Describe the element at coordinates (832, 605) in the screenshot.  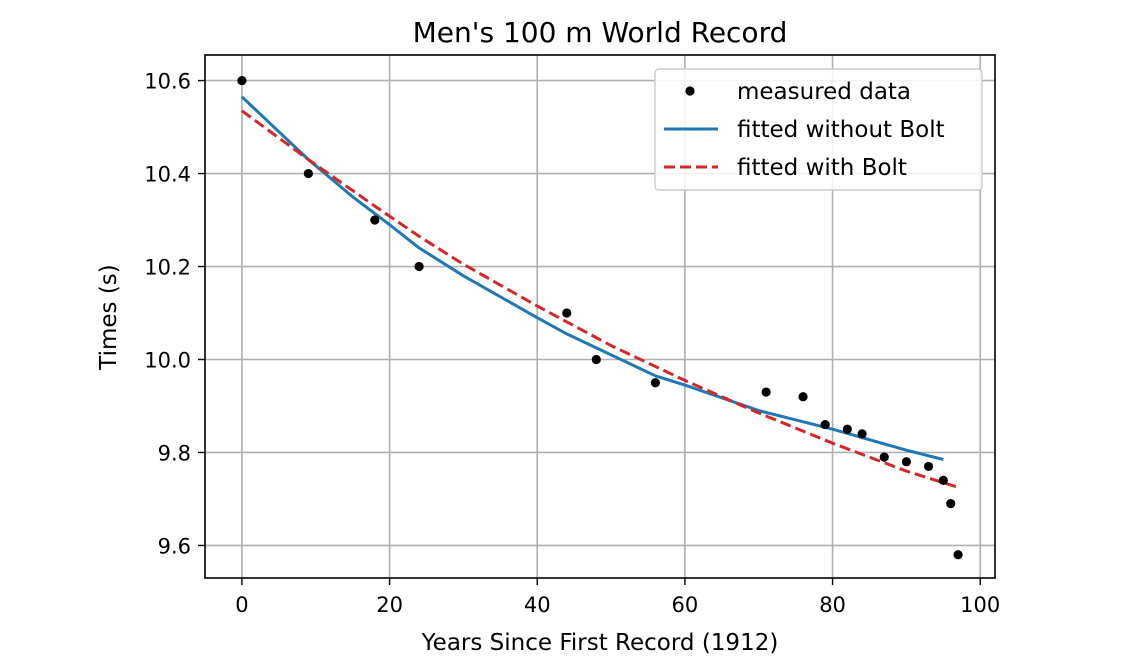
I see `x-tick-label: 80` at that location.